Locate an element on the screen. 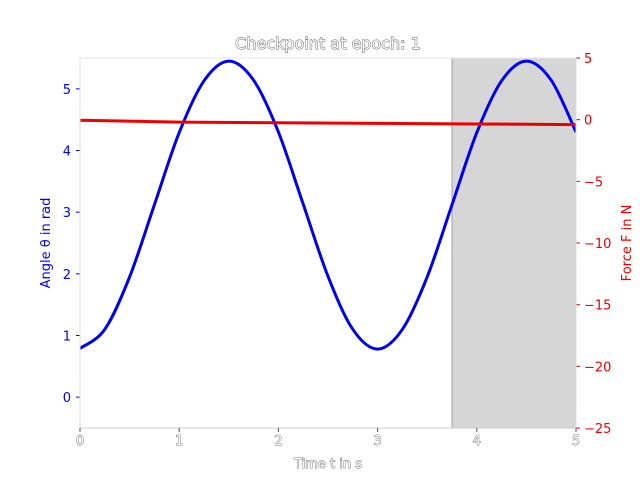 This screenshot has height=480, width=640. x-tick-label: 4 is located at coordinates (477, 441).